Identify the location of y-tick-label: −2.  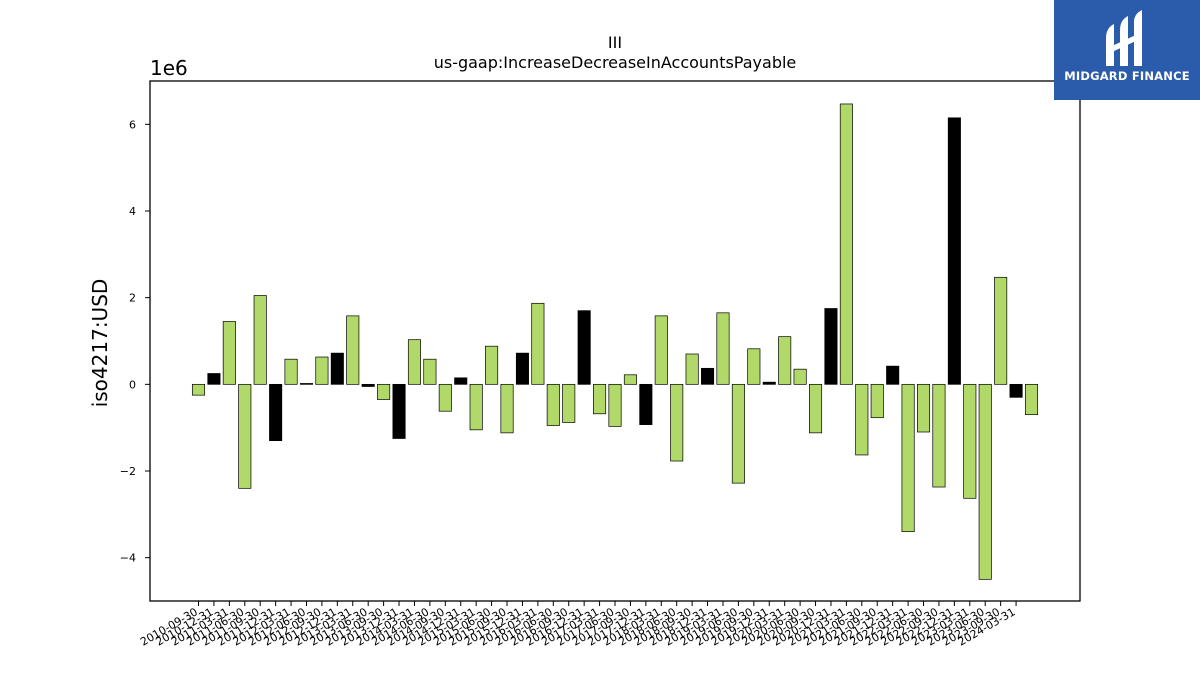
(128, 471).